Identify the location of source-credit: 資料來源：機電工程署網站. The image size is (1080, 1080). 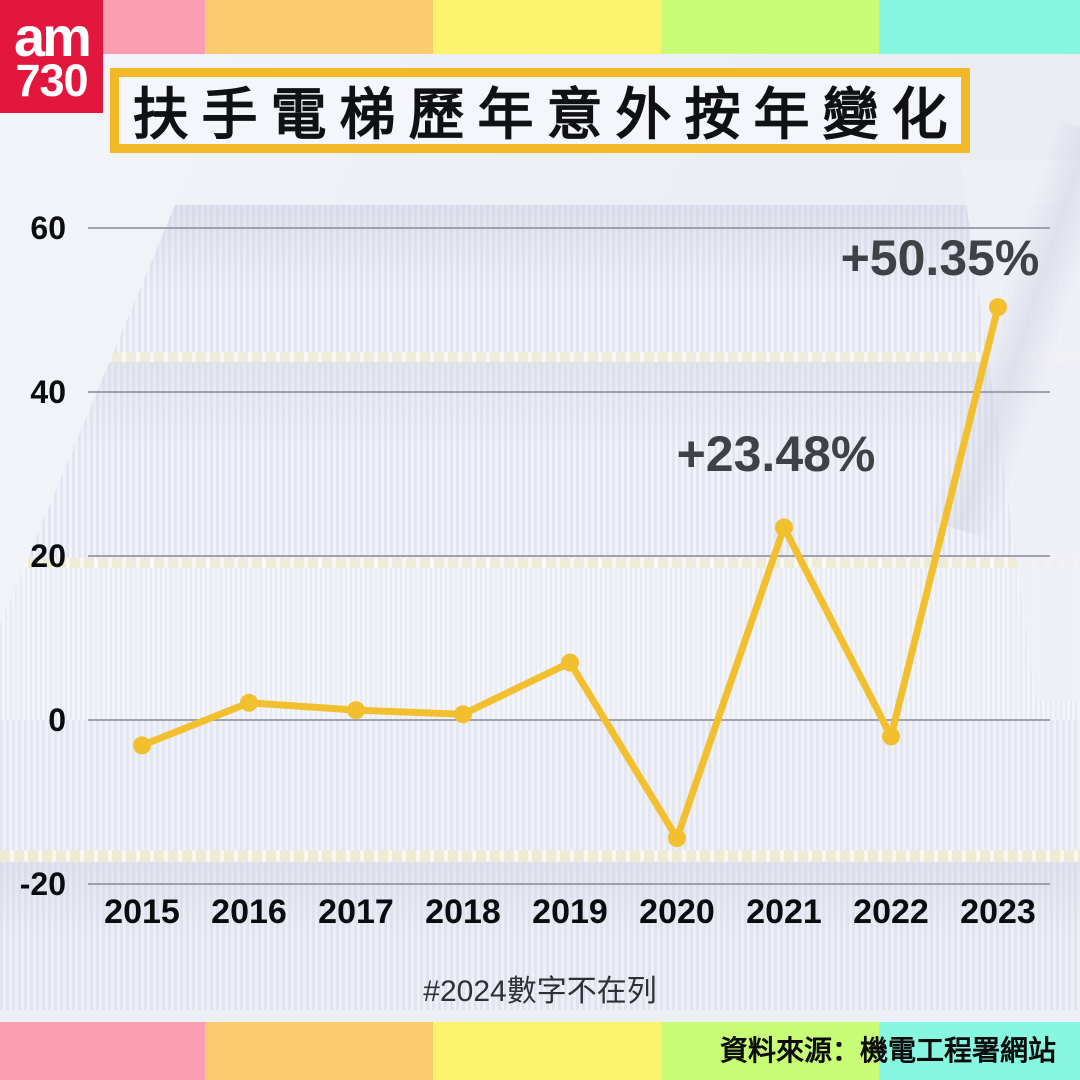
(887, 1050).